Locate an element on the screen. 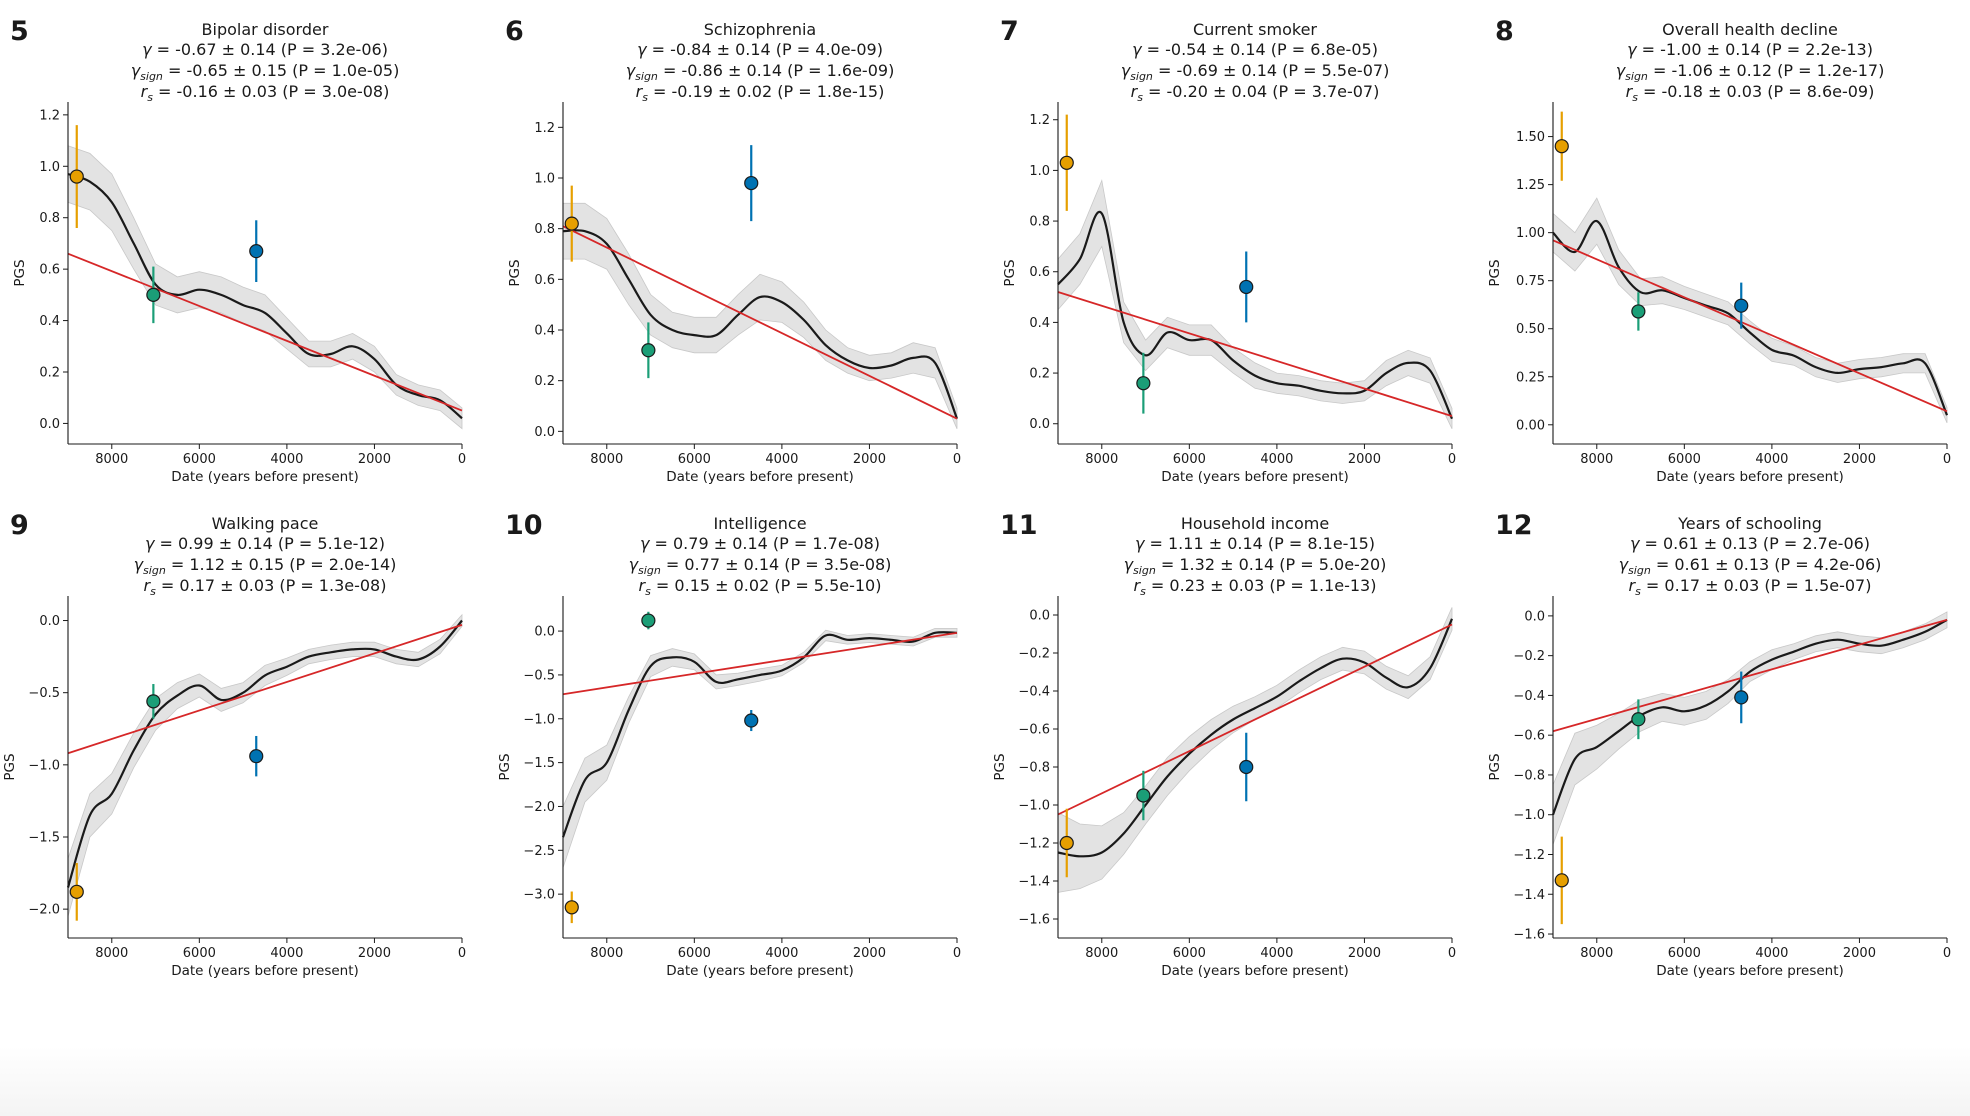  panel-title: Household income is located at coordinates (1255, 523).